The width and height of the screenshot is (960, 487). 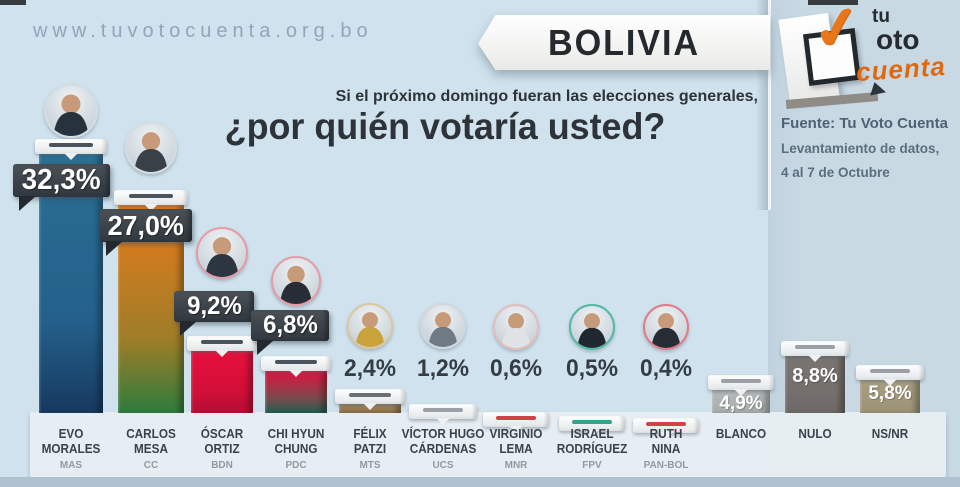 I want to click on cap-notch-ns-nr, so click(x=890, y=382).